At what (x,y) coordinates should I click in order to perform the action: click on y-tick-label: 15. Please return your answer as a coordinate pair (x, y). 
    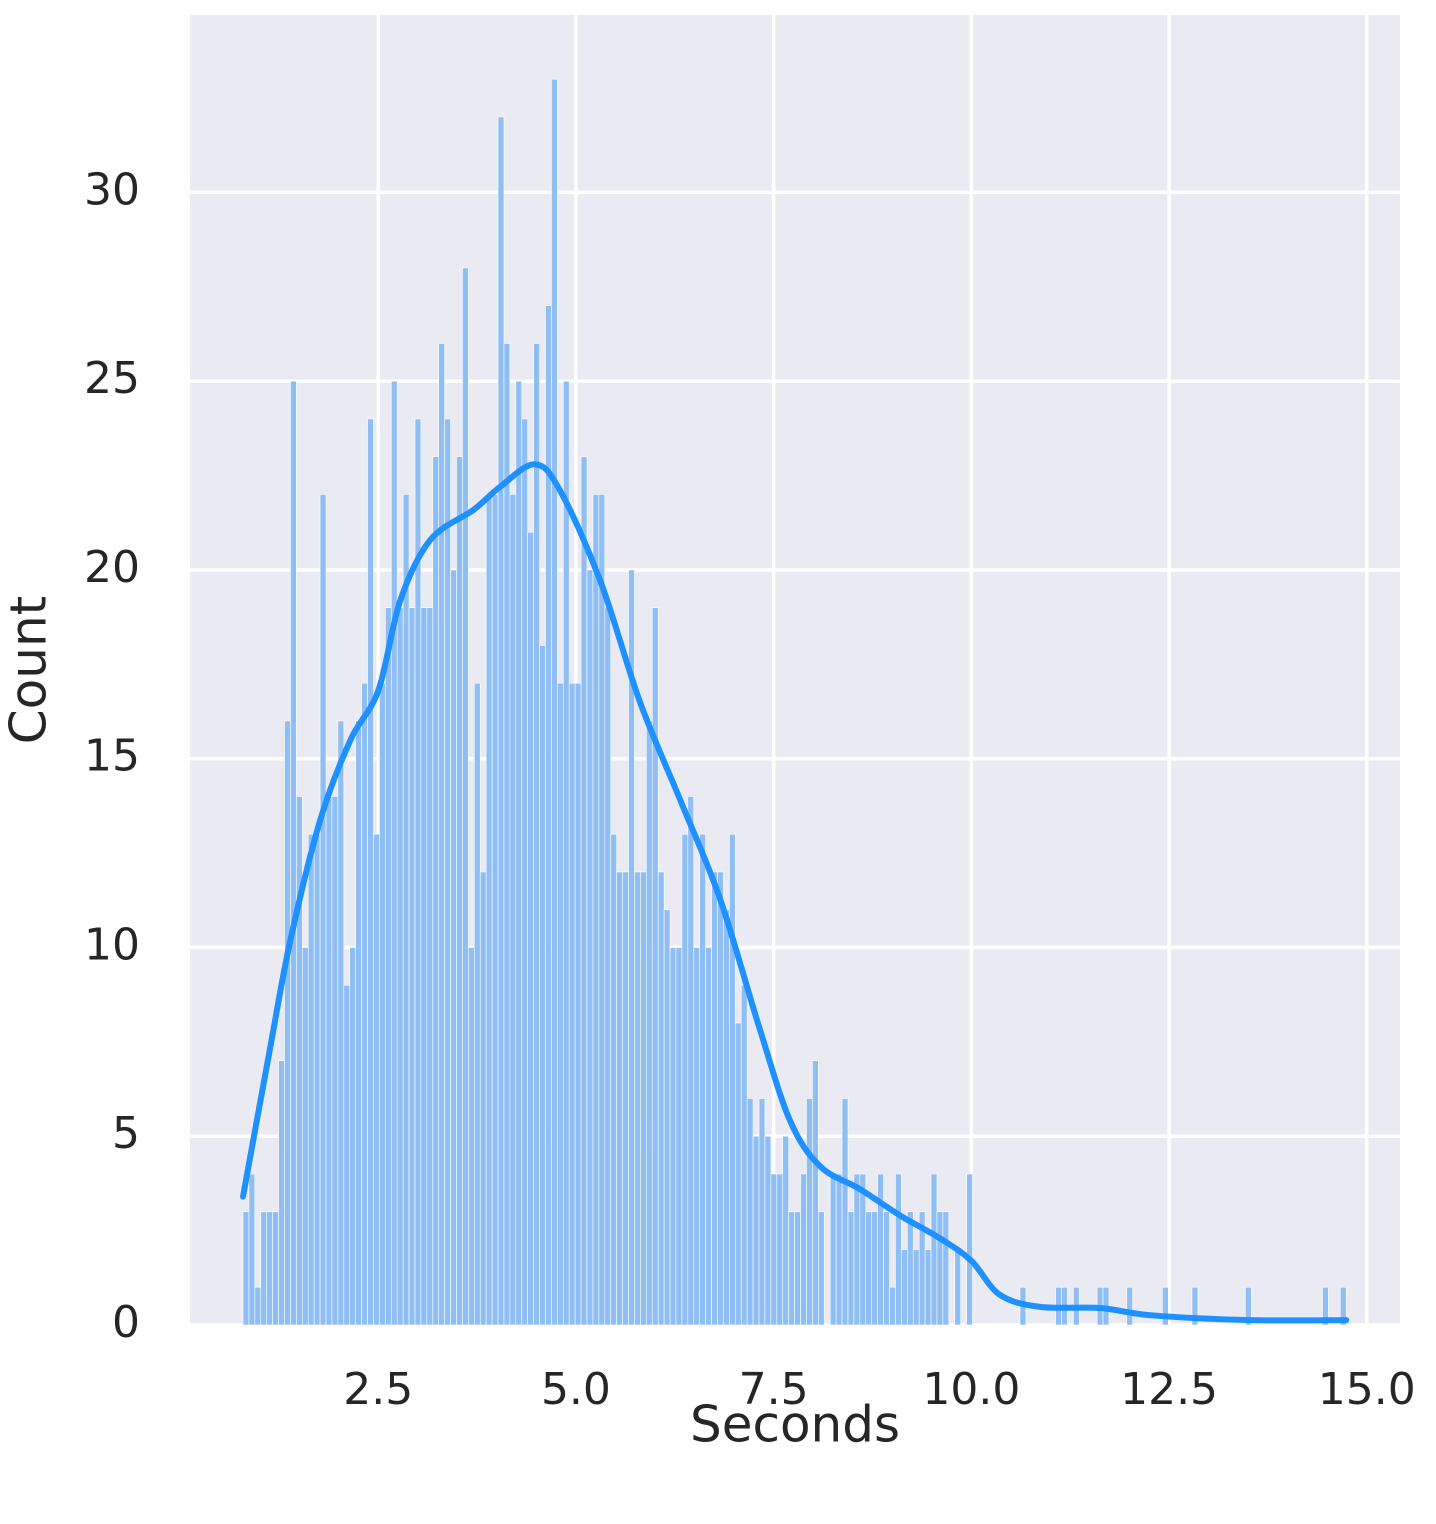
    Looking at the image, I should click on (112, 756).